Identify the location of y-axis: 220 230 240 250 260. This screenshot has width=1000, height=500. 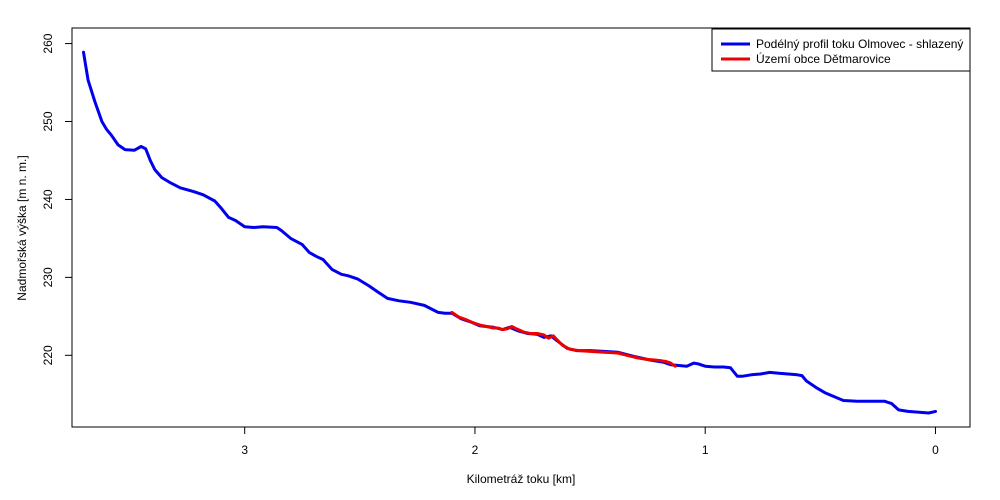
(57, 199).